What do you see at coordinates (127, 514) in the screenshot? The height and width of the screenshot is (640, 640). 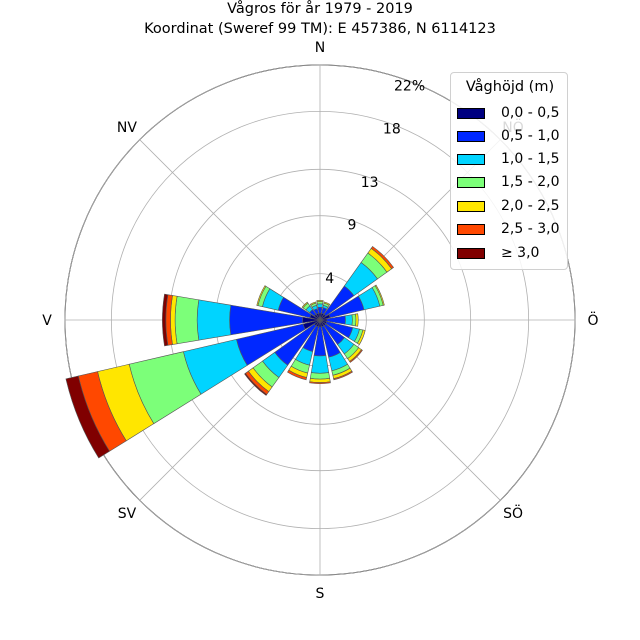 I see `direction-label: SV` at bounding box center [127, 514].